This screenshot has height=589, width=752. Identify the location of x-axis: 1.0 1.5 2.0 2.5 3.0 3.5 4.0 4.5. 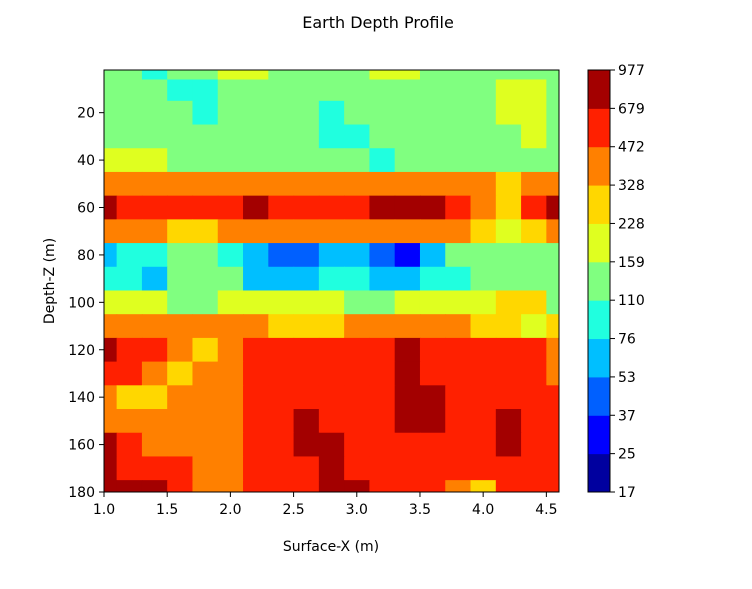
(325, 505).